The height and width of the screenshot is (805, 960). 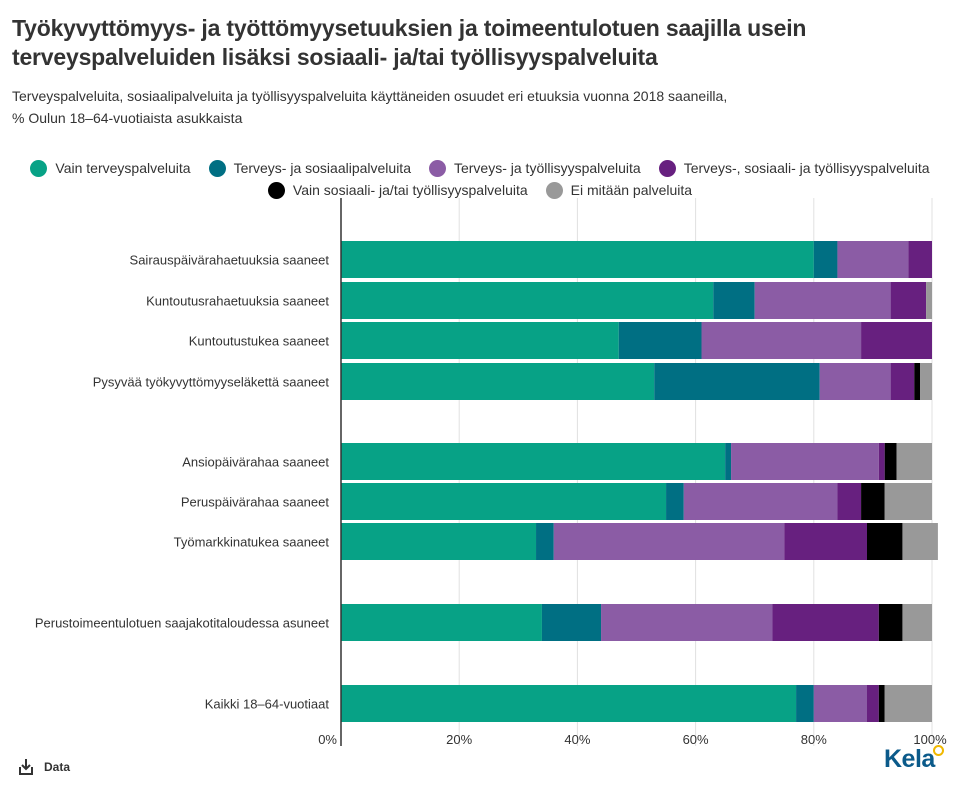 I want to click on x-tick-label: 80%, so click(x=814, y=739).